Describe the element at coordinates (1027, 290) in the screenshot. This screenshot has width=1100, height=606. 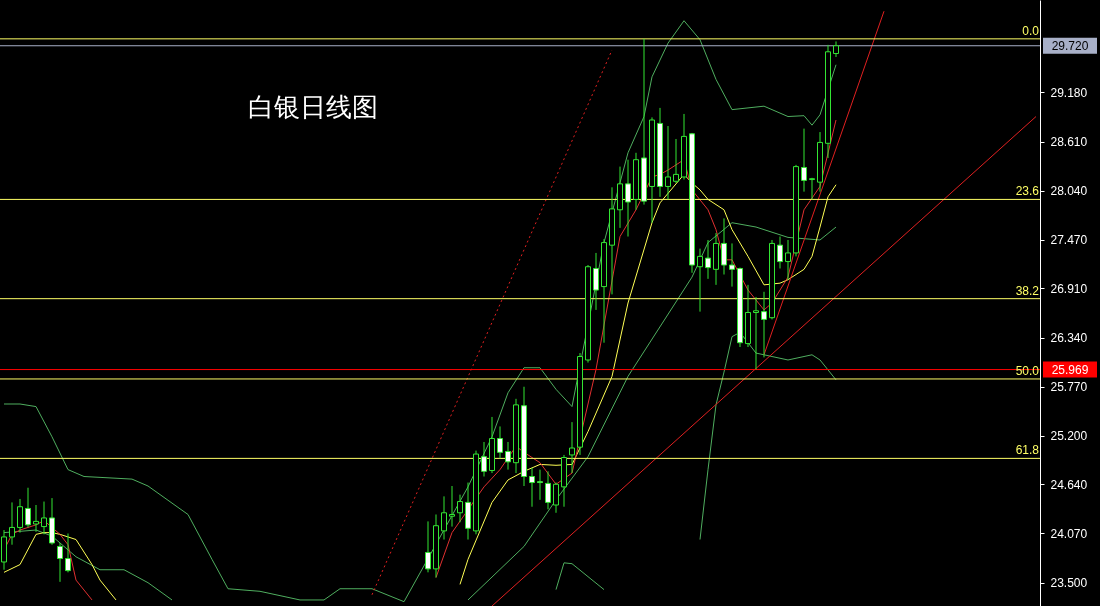
I see `annotation: 38.2` at that location.